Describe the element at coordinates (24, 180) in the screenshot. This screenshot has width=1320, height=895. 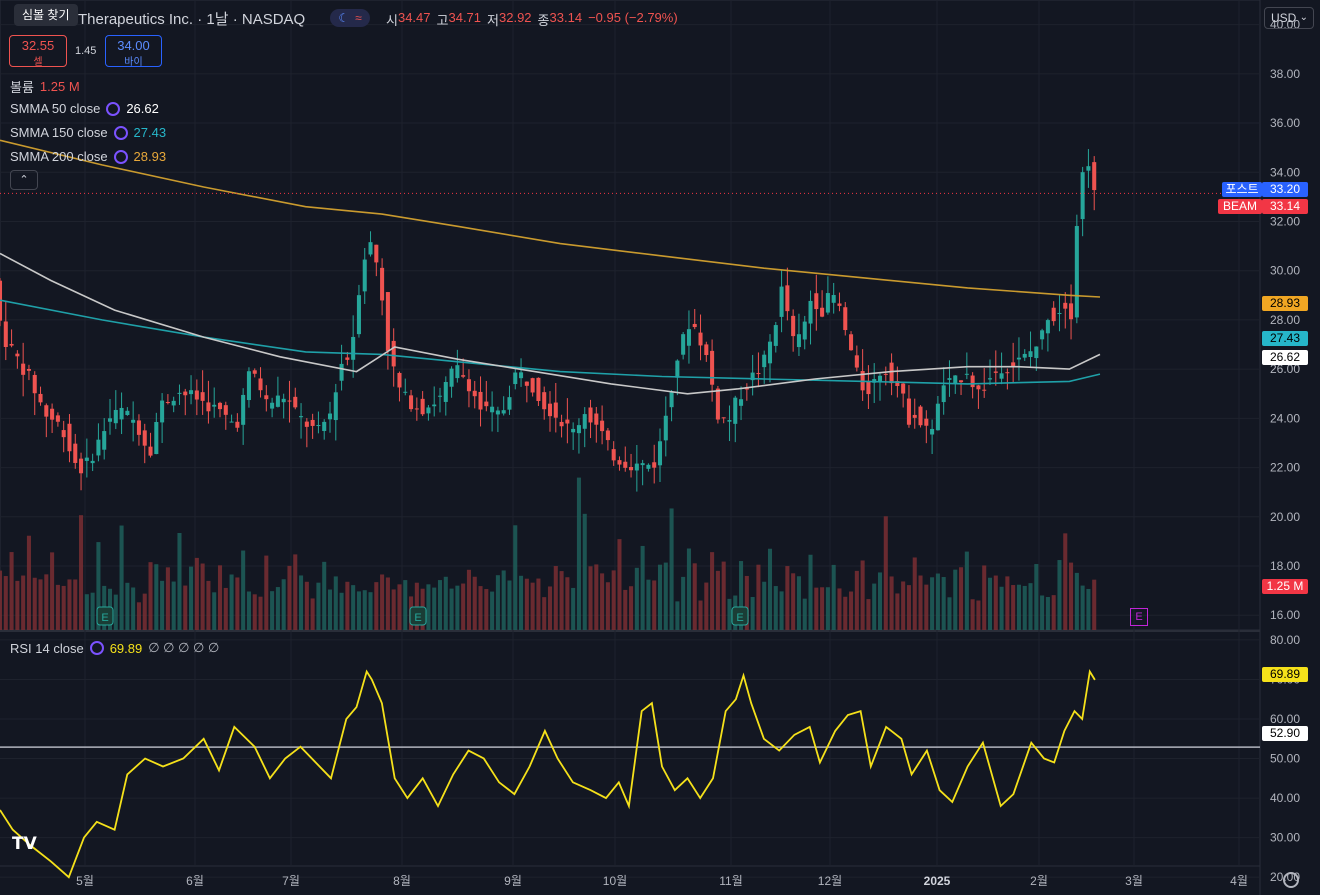
I see `collapse-legend-button: ⌃` at that location.